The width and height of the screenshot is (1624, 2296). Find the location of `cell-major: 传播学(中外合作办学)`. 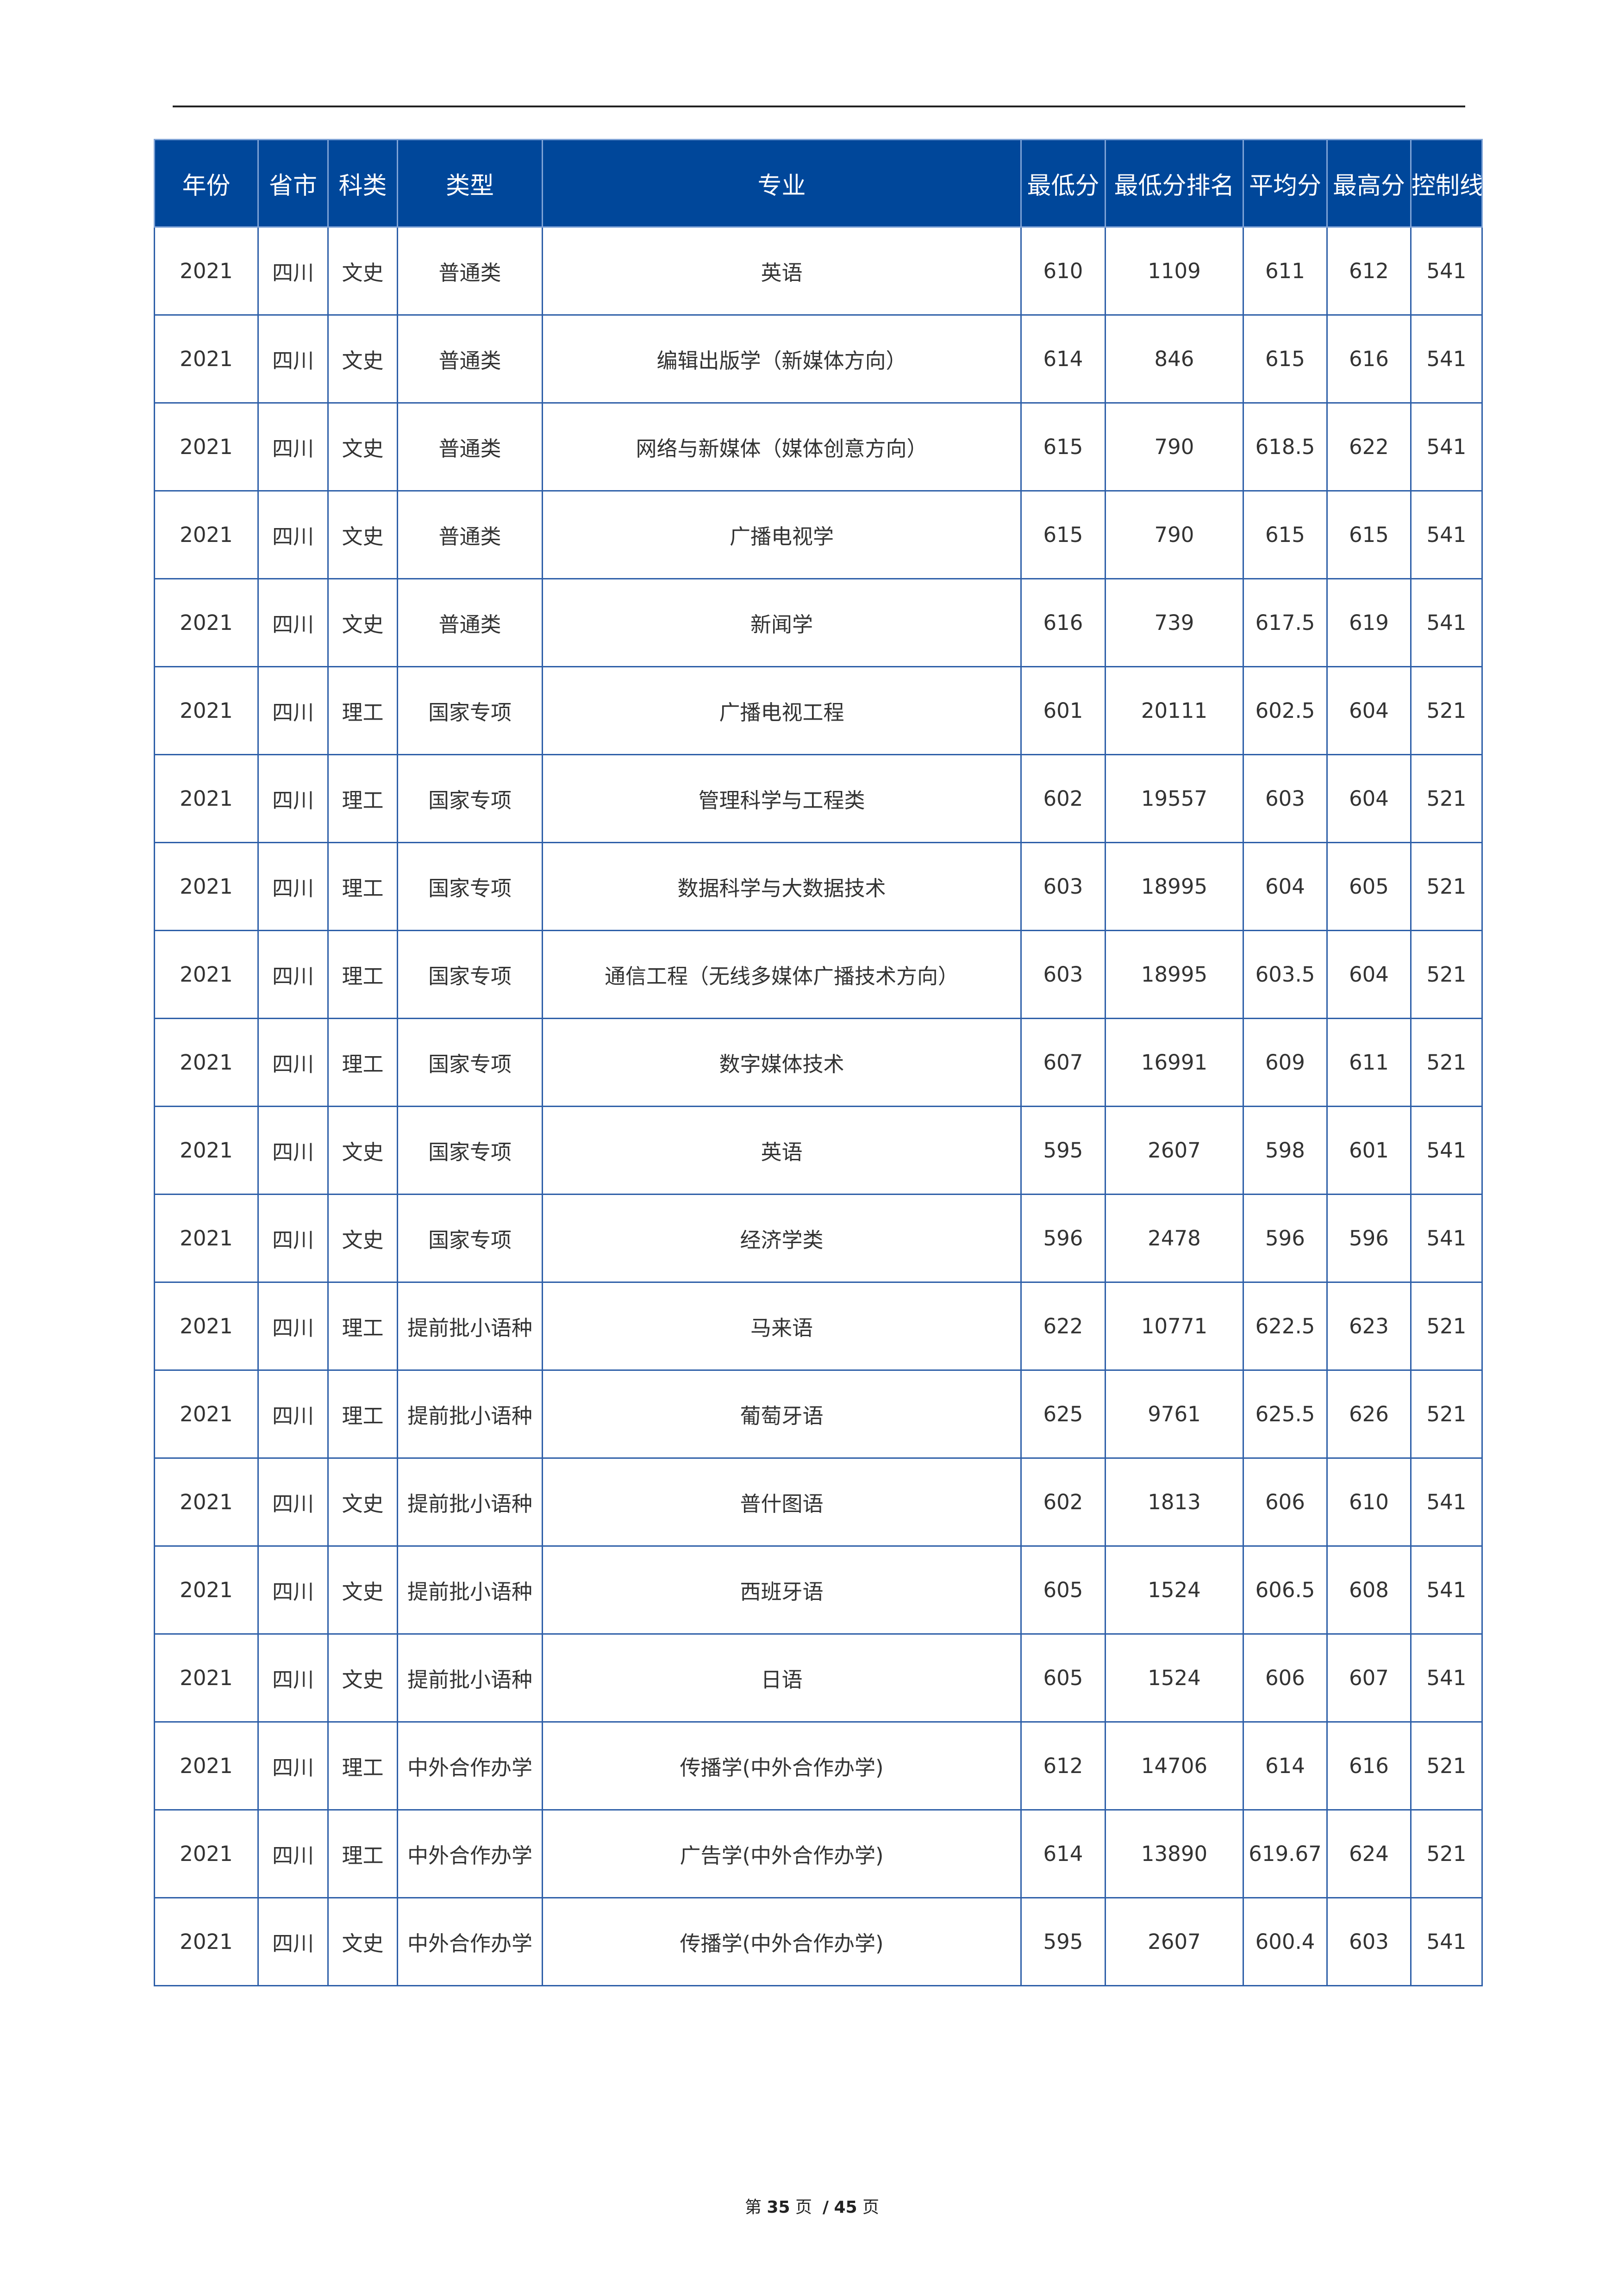

cell-major: 传播学(中外合作办学) is located at coordinates (782, 1766).